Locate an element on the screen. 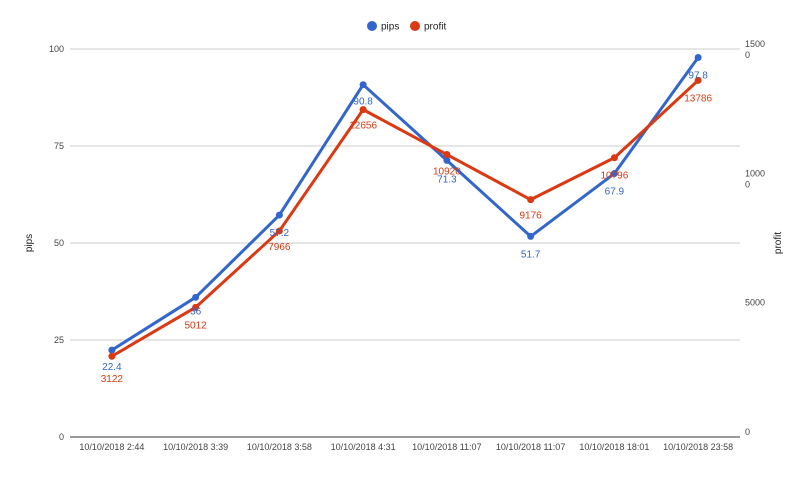  data-label-pips: 51.7 is located at coordinates (531, 254).